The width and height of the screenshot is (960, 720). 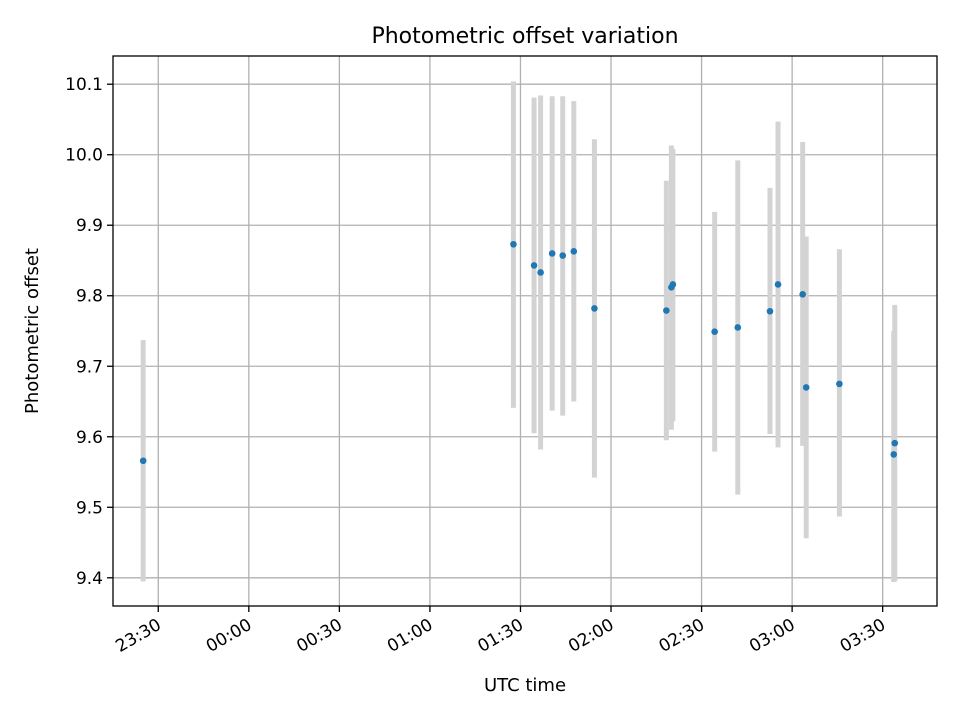 I want to click on y-tick-label: 9.7, so click(x=89, y=367).